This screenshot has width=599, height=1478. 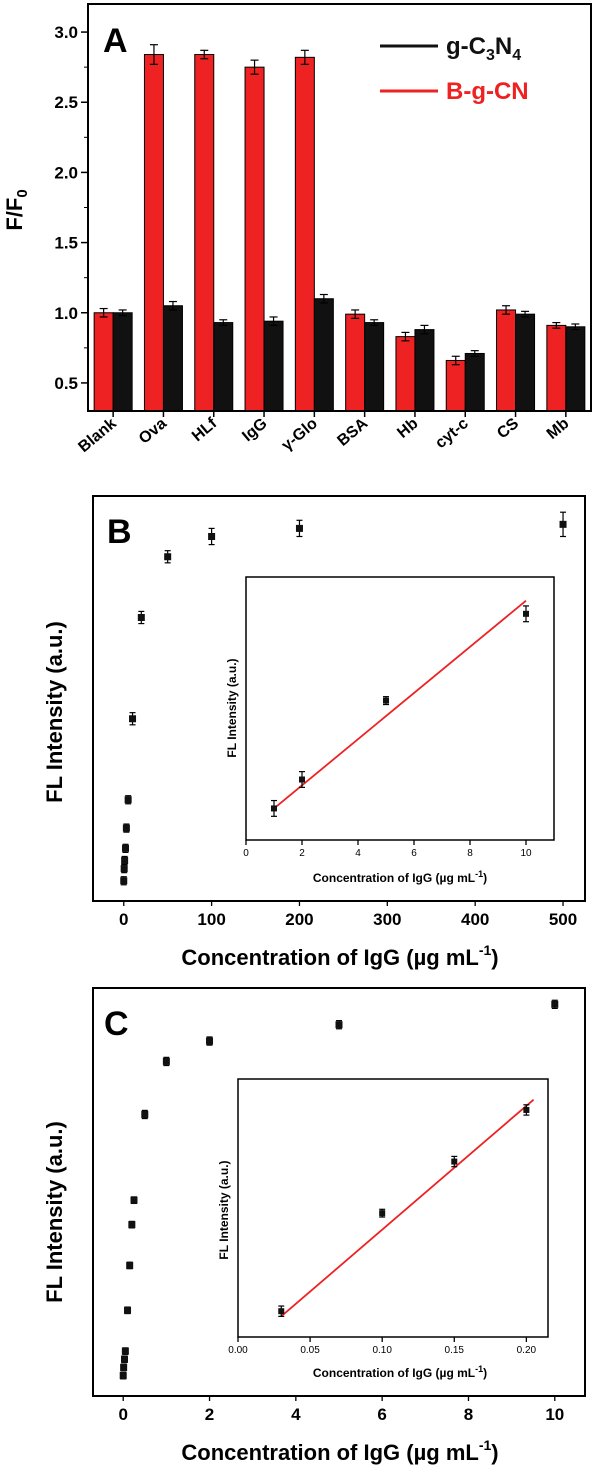 What do you see at coordinates (527, 1350) in the screenshot?
I see `x-tick-label: 0.20` at bounding box center [527, 1350].